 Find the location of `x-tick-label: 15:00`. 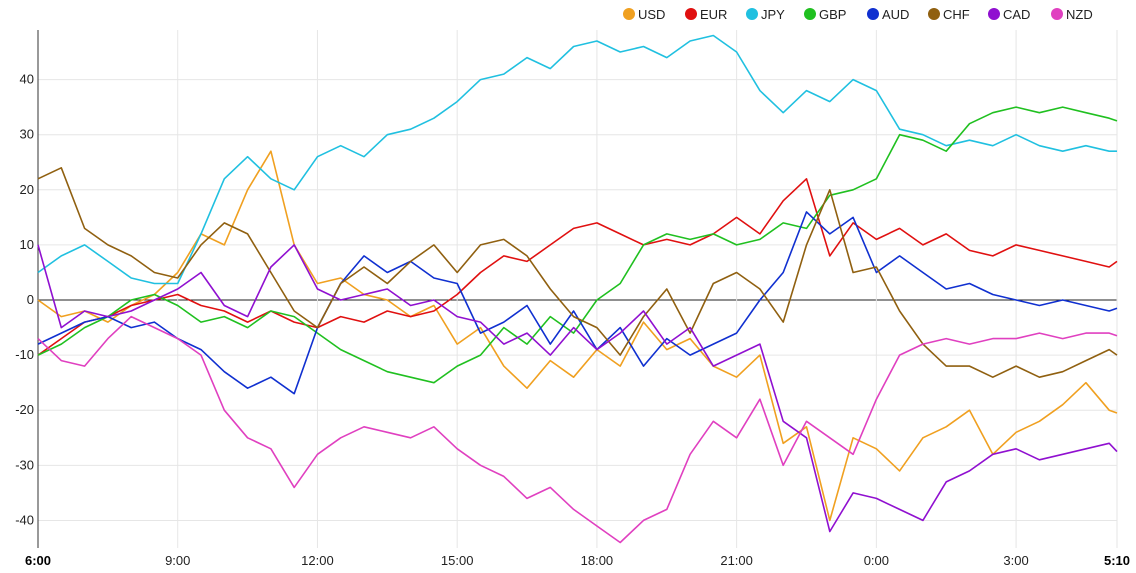

x-tick-label: 15:00 is located at coordinates (457, 560).